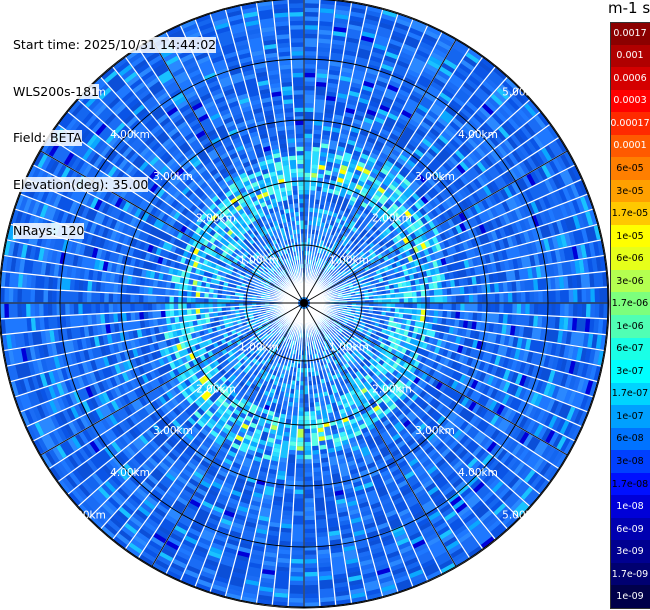 The width and height of the screenshot is (650, 610). What do you see at coordinates (304, 303) in the screenshot?
I see `lidar-location-marker` at bounding box center [304, 303].